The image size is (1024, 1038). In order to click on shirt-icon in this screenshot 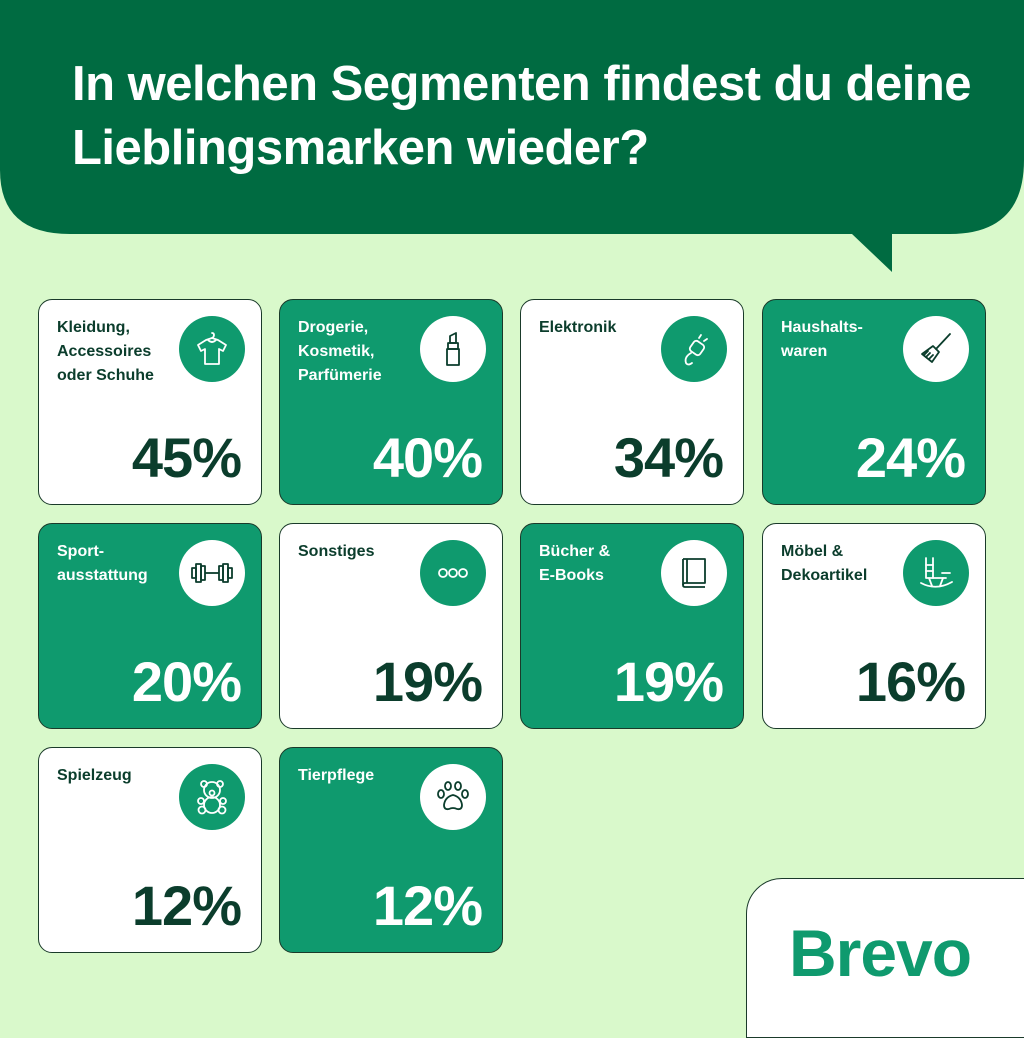, I will do `click(212, 349)`.